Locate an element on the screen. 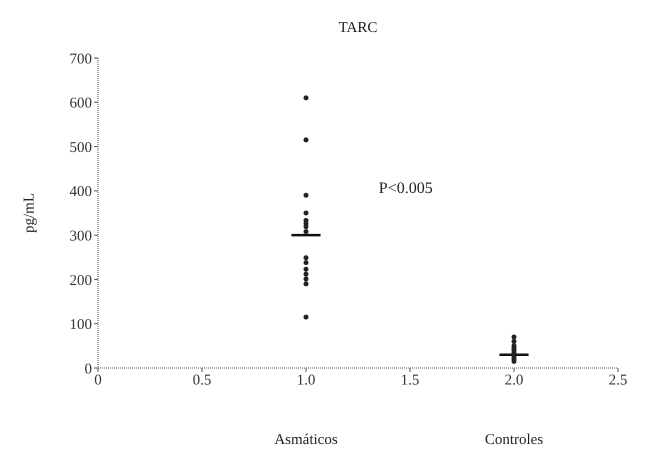  y-tick-label: 100 is located at coordinates (81, 325).